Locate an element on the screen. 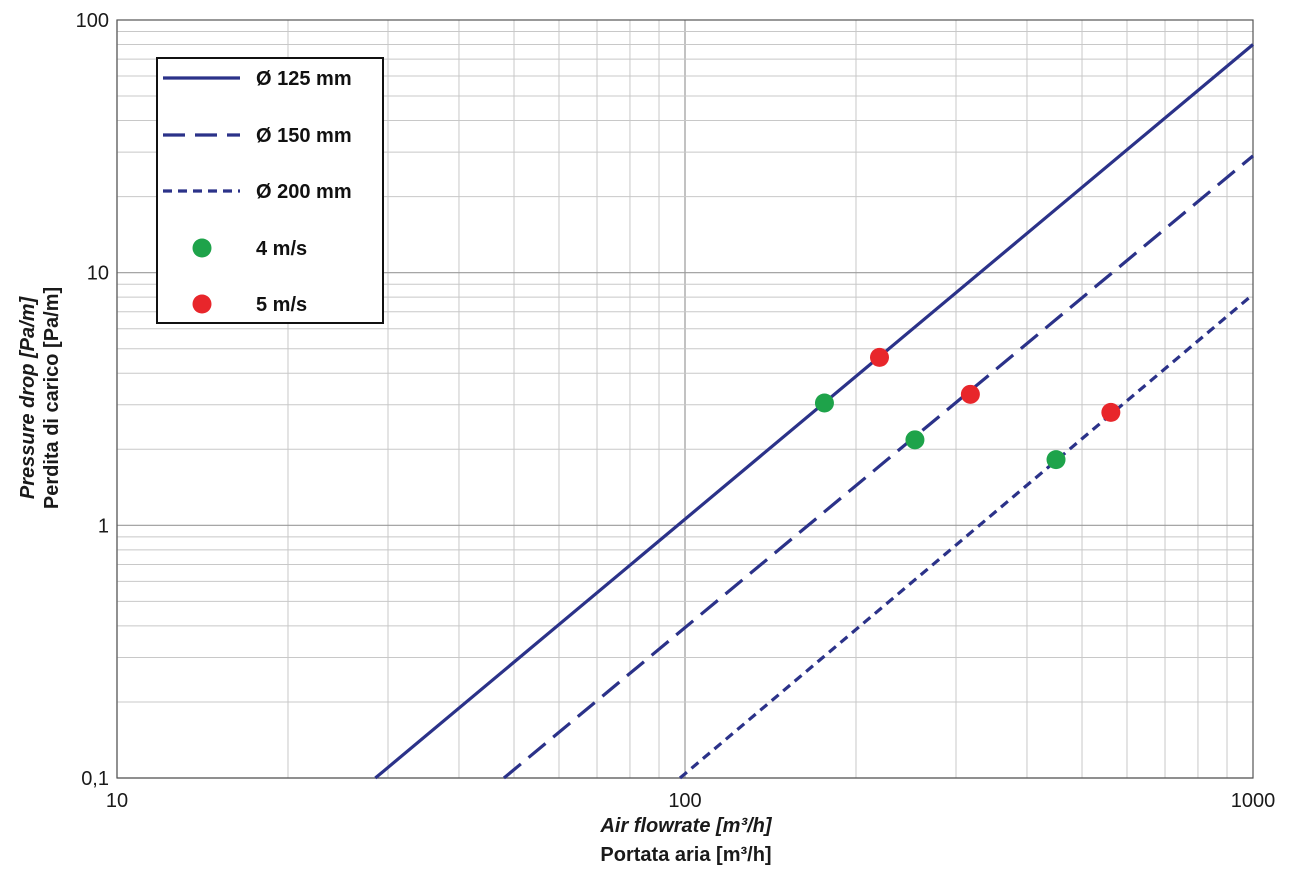 This screenshot has width=1290, height=879. x-tick-label: 1000 is located at coordinates (1253, 801).